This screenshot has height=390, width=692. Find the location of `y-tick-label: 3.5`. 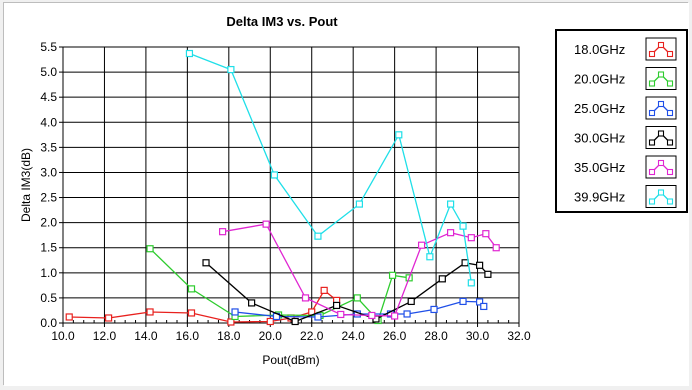

y-tick-label: 3.5 is located at coordinates (48, 147).